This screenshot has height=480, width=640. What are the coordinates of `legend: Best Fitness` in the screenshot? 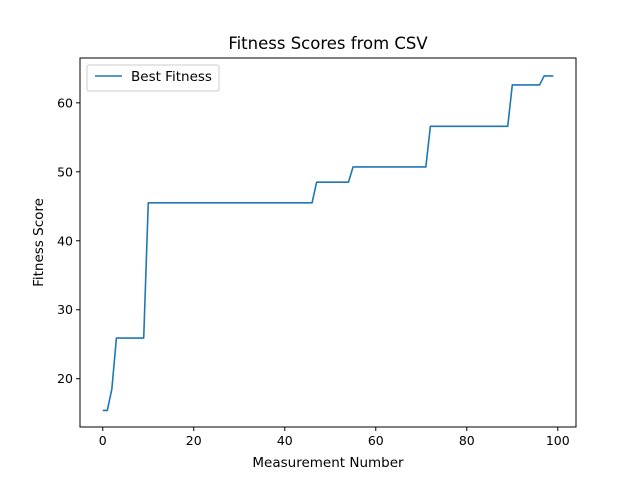 It's located at (153, 78).